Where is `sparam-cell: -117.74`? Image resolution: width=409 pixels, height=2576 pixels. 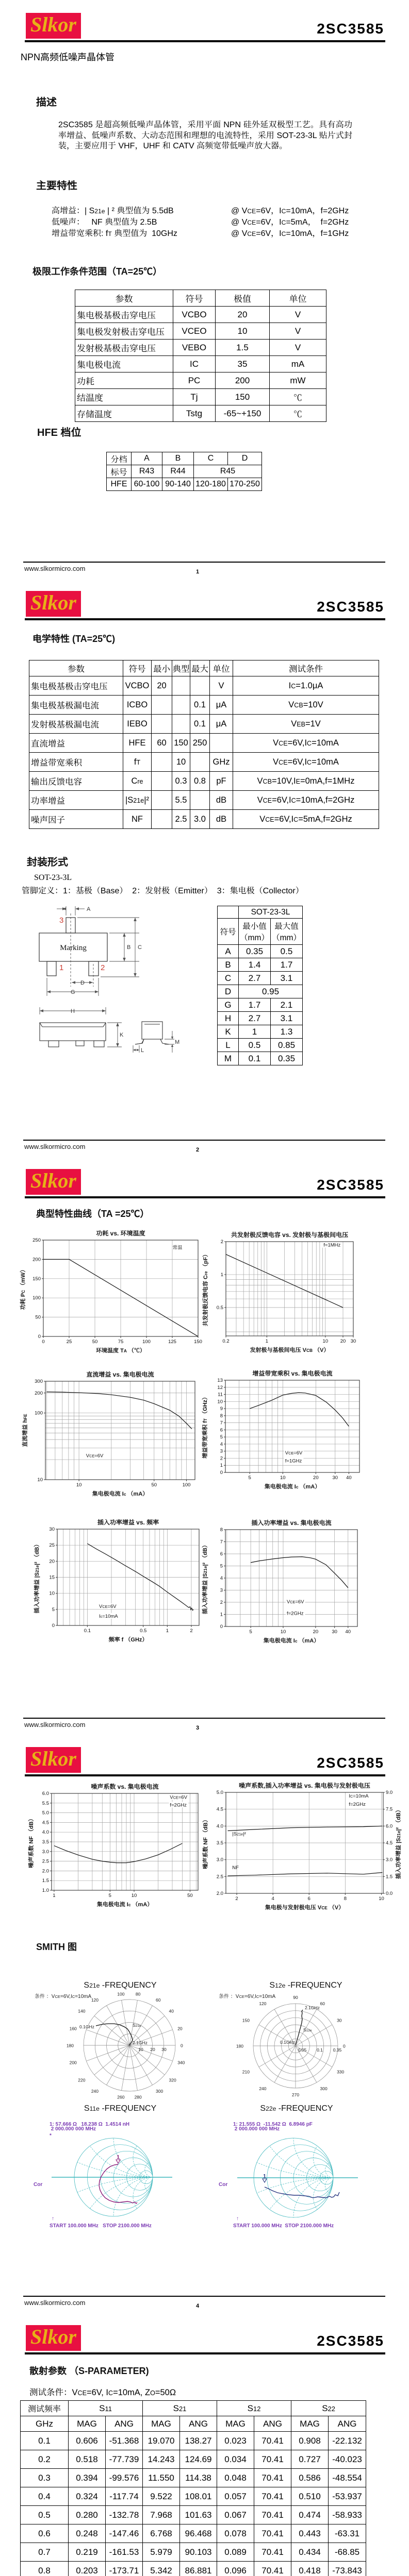
sparam-cell: -117.74 is located at coordinates (124, 2496).